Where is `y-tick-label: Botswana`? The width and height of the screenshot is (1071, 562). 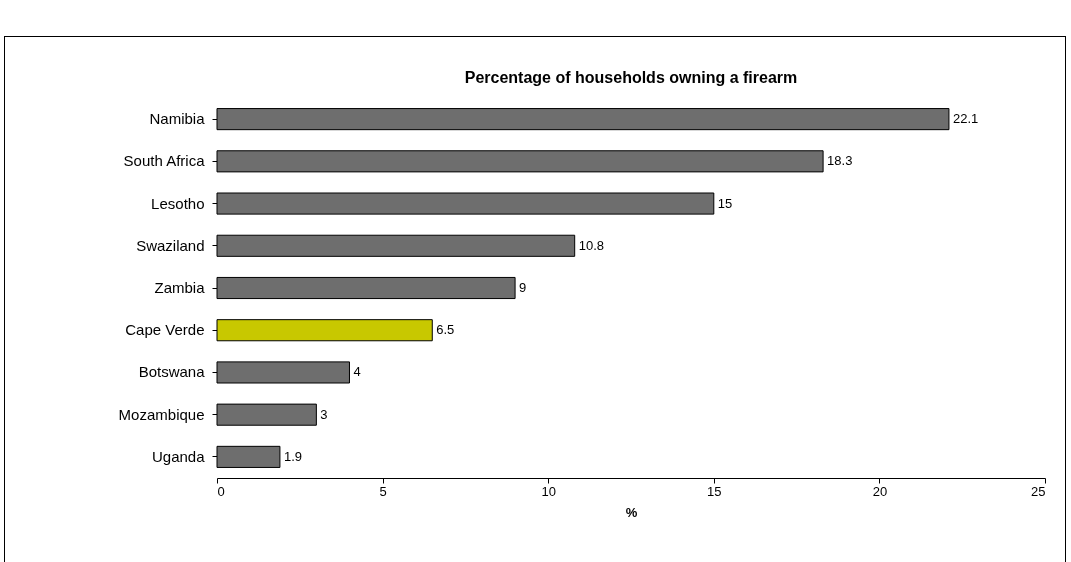
y-tick-label: Botswana is located at coordinates (172, 372).